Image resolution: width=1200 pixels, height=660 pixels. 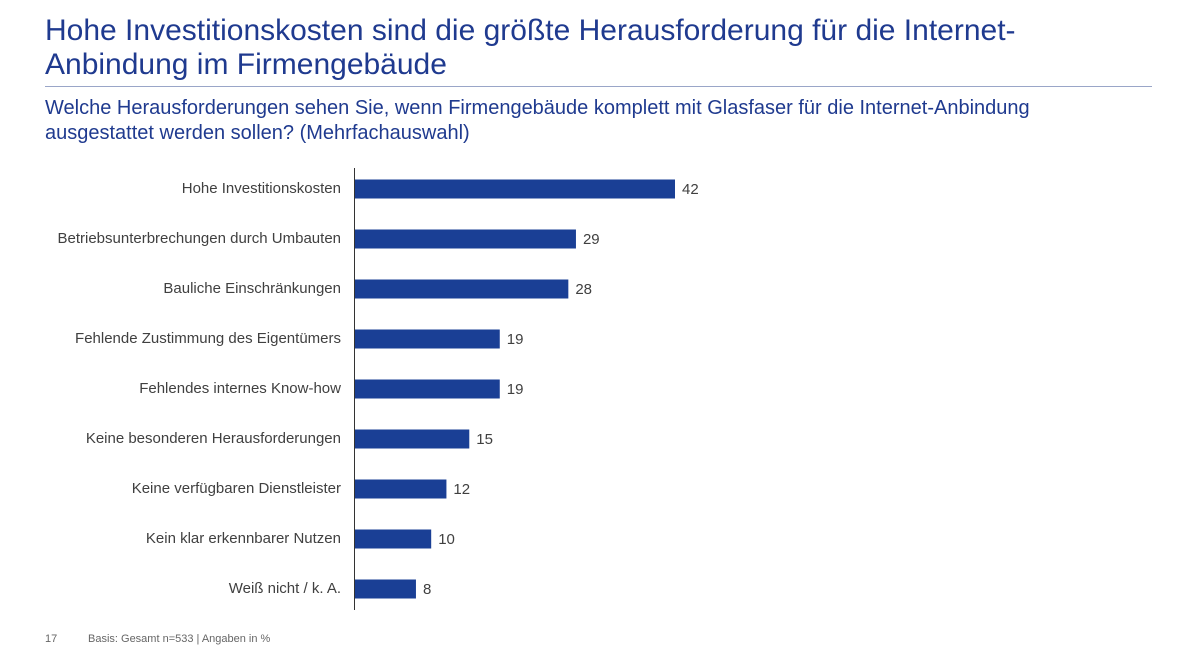 What do you see at coordinates (51, 639) in the screenshot?
I see `page-number: 17` at bounding box center [51, 639].